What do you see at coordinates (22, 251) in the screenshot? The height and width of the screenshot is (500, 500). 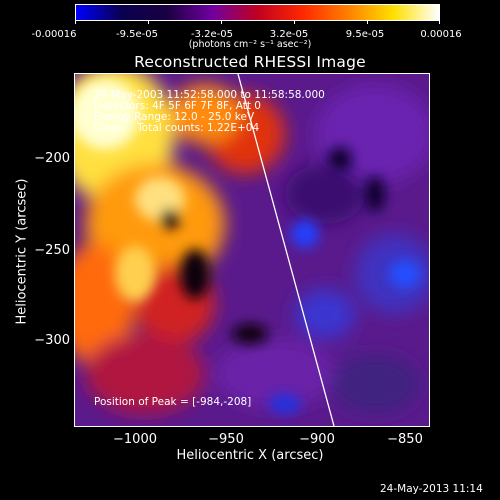 I see `y-axis-label: Heliocentric Y (arcsec)` at bounding box center [22, 251].